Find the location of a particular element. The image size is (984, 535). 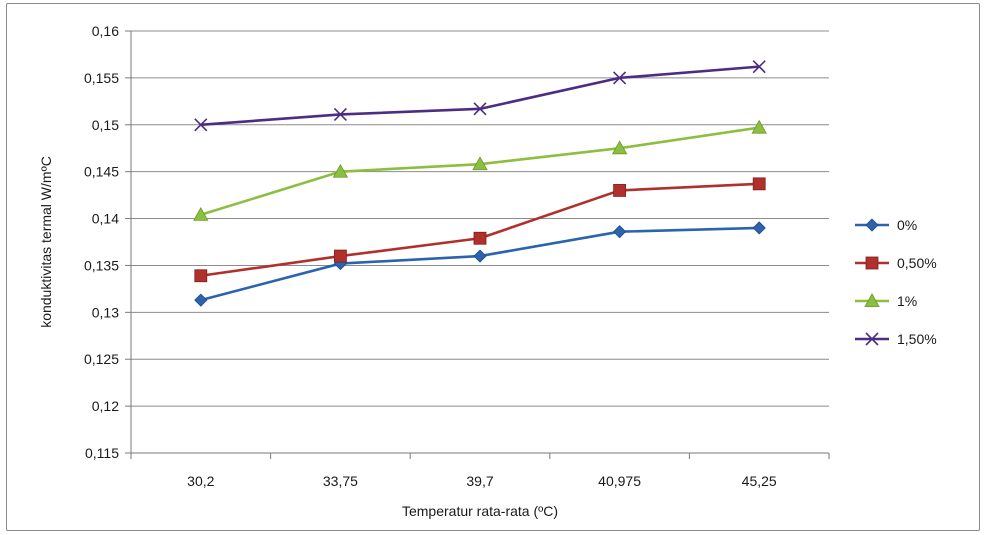

x-tick-label: 30,2 is located at coordinates (200, 481).